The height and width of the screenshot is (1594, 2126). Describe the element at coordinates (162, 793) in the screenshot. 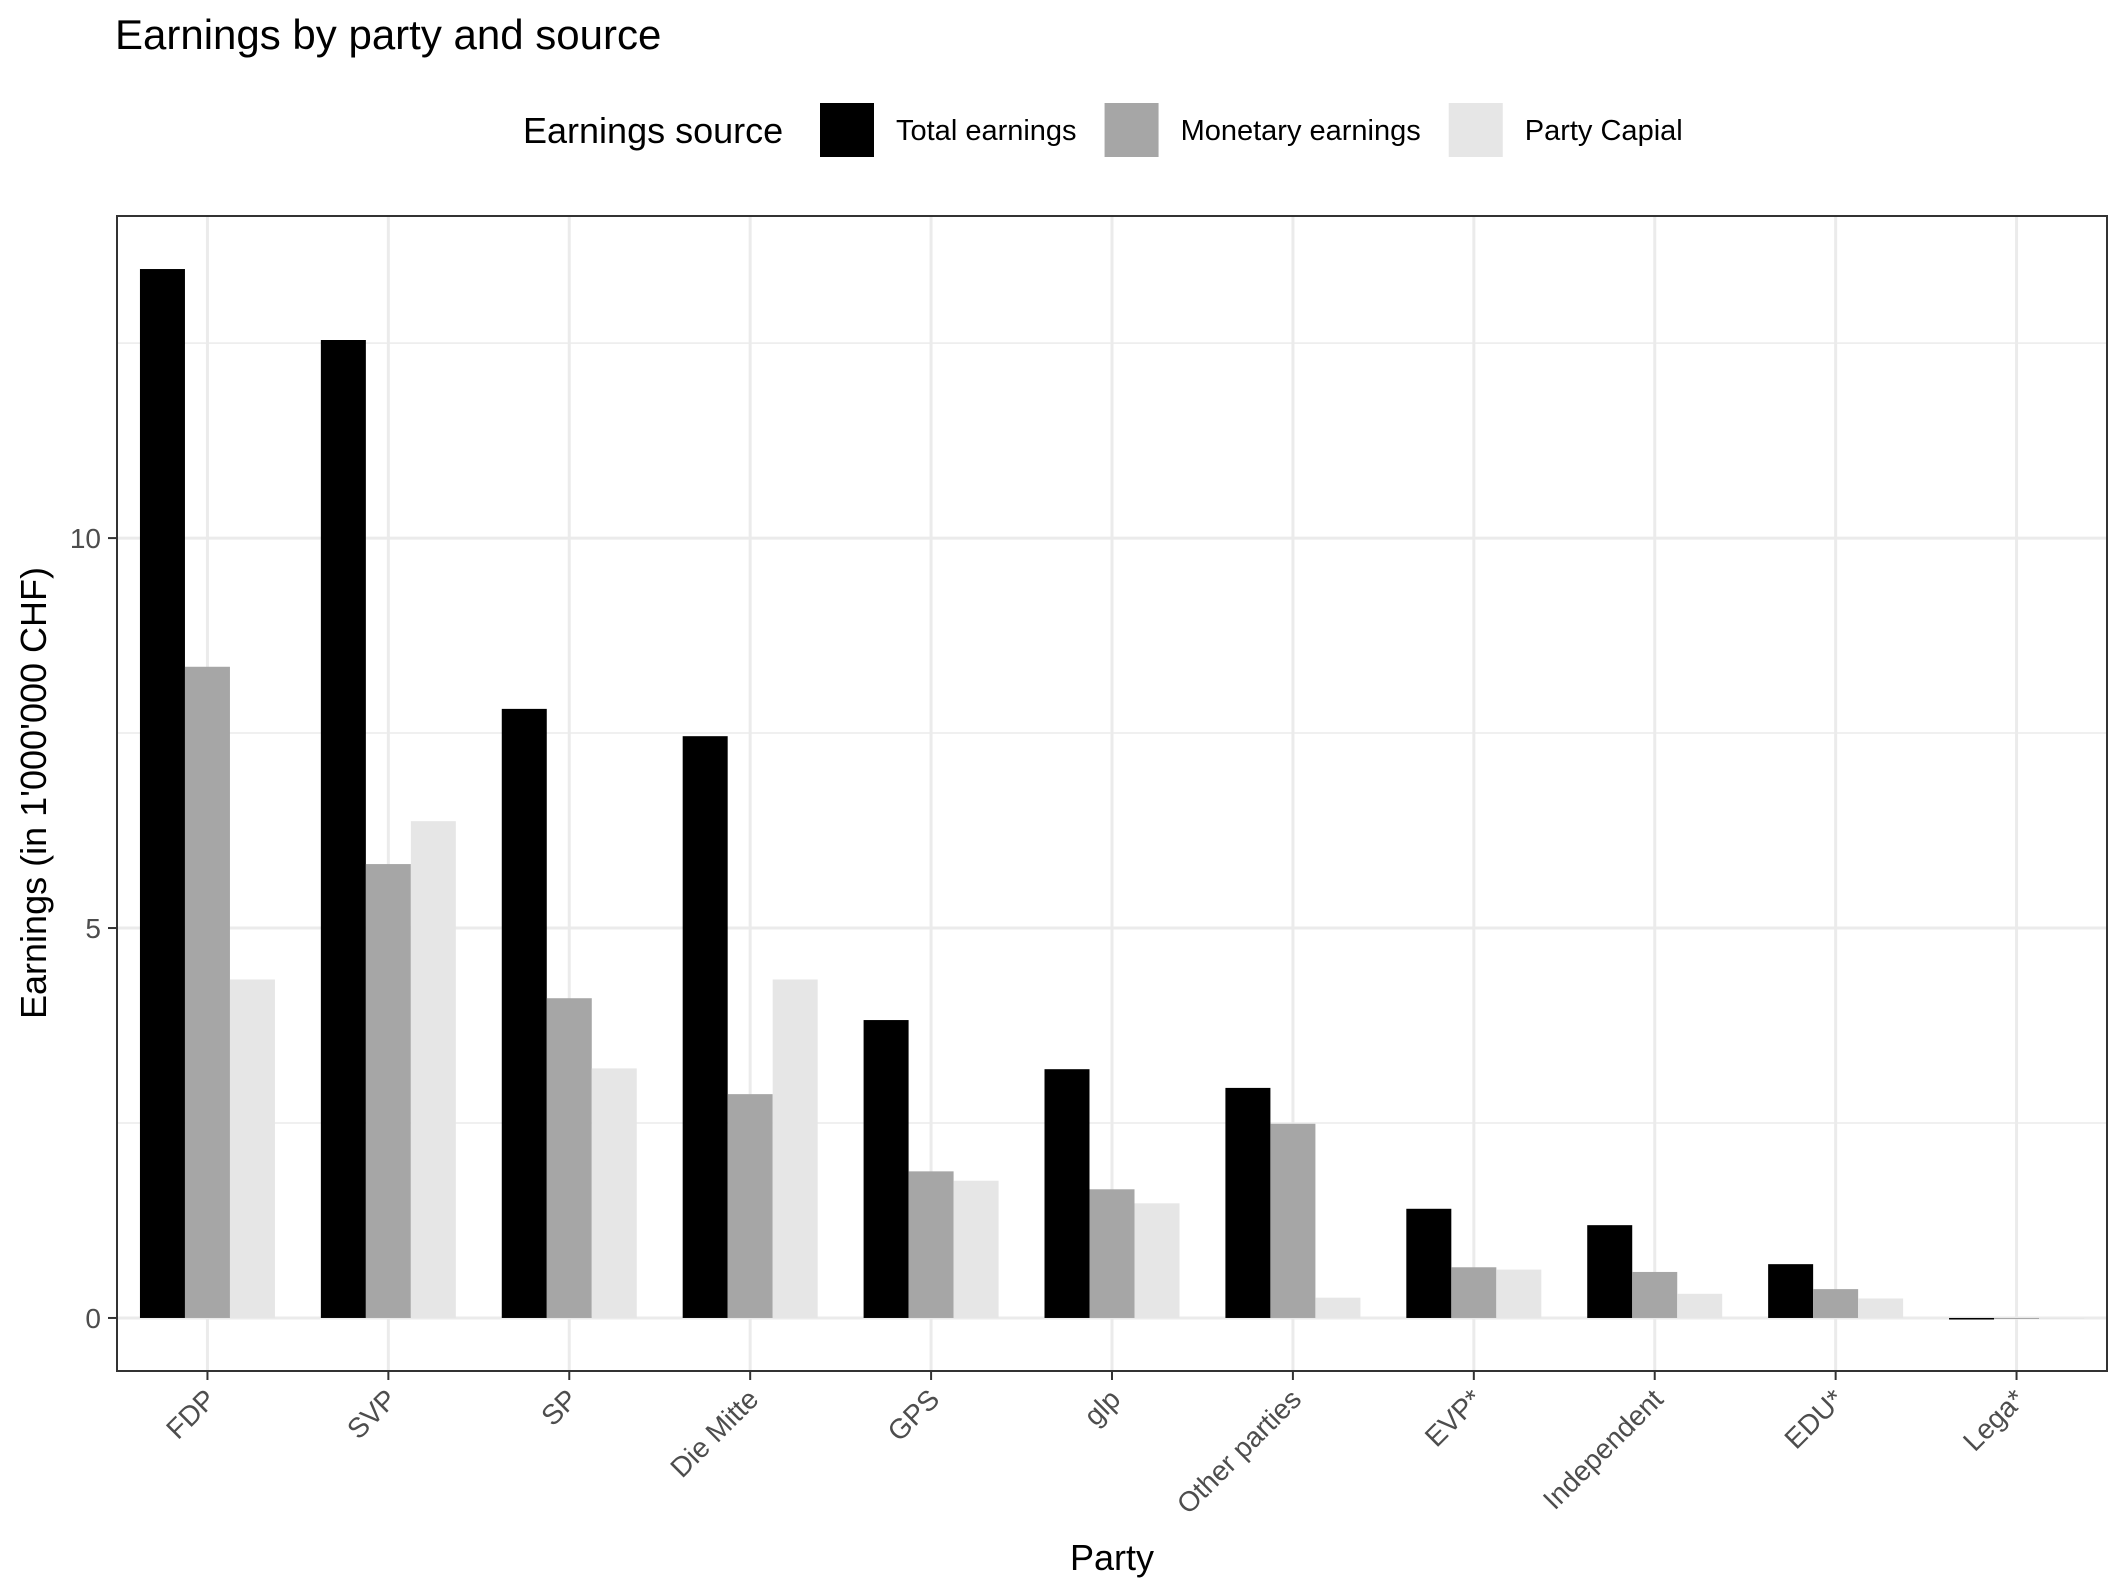

I see `bar-fdp-total-earnings` at that location.